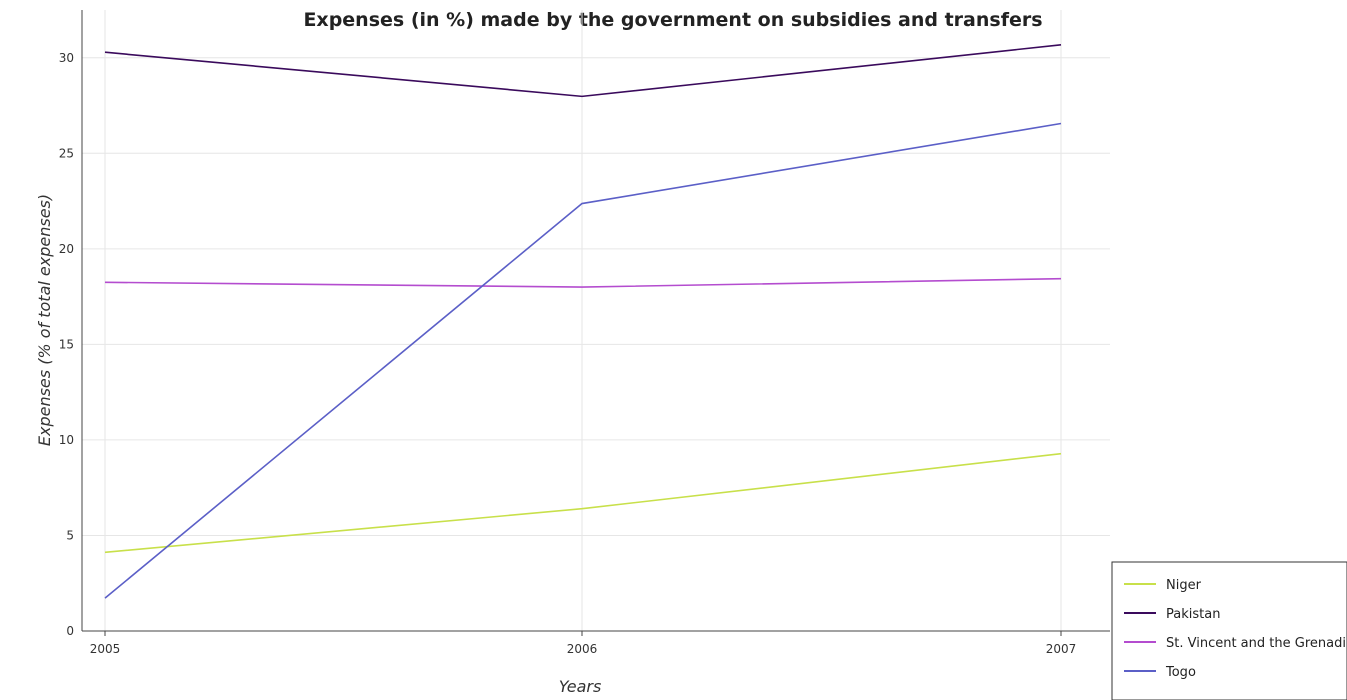 The height and width of the screenshot is (700, 1347). Describe the element at coordinates (66, 58) in the screenshot. I see `y-tick-label: 30` at that location.